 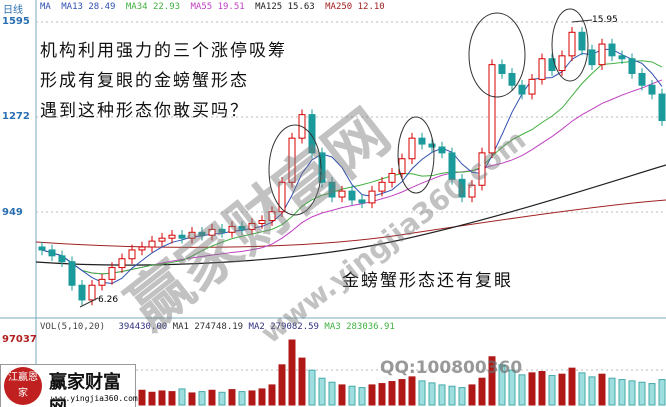 What do you see at coordinates (19, 339) in the screenshot?
I see `volume-tick: 97037` at bounding box center [19, 339].